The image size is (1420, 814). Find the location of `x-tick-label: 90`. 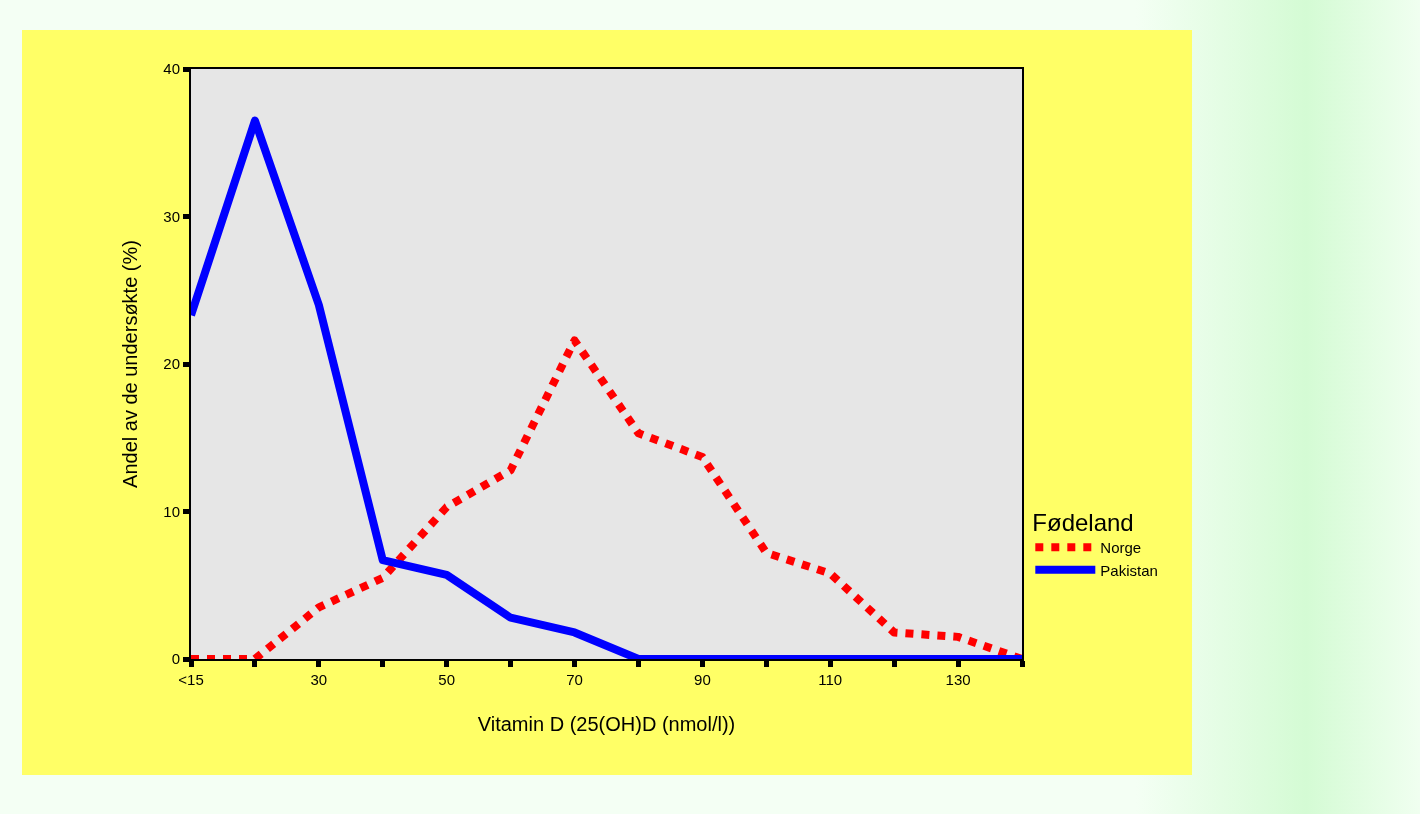

x-tick-label: 90 is located at coordinates (702, 679).